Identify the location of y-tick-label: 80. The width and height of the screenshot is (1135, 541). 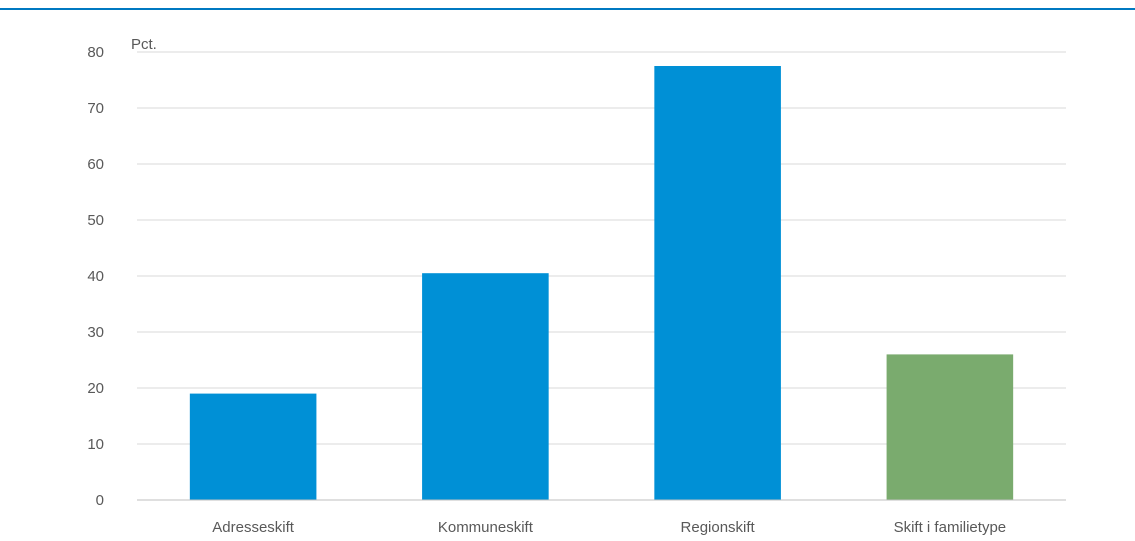
(95, 52).